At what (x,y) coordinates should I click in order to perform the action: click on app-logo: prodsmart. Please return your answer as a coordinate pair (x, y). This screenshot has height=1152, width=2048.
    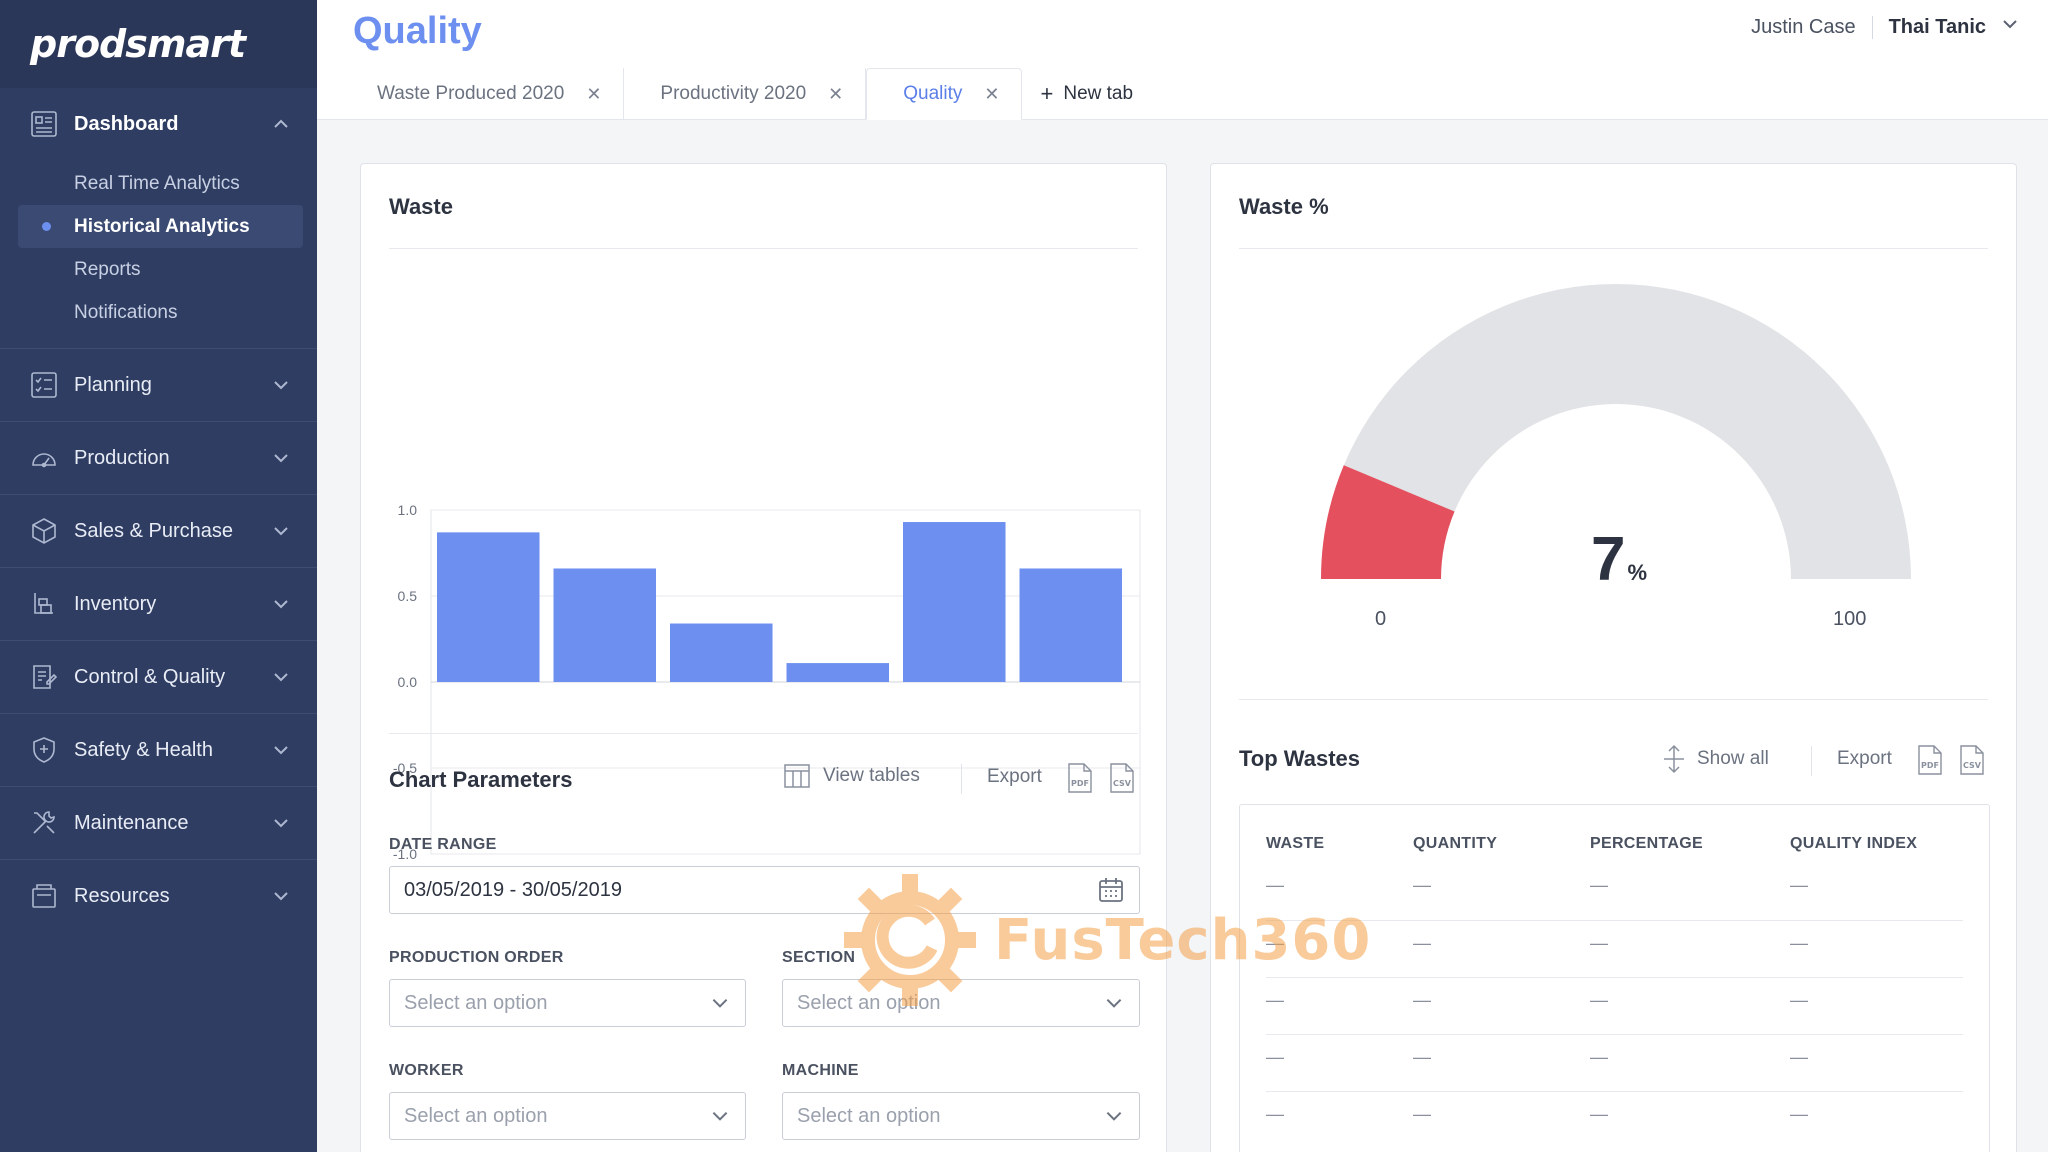
    Looking at the image, I should click on (158, 44).